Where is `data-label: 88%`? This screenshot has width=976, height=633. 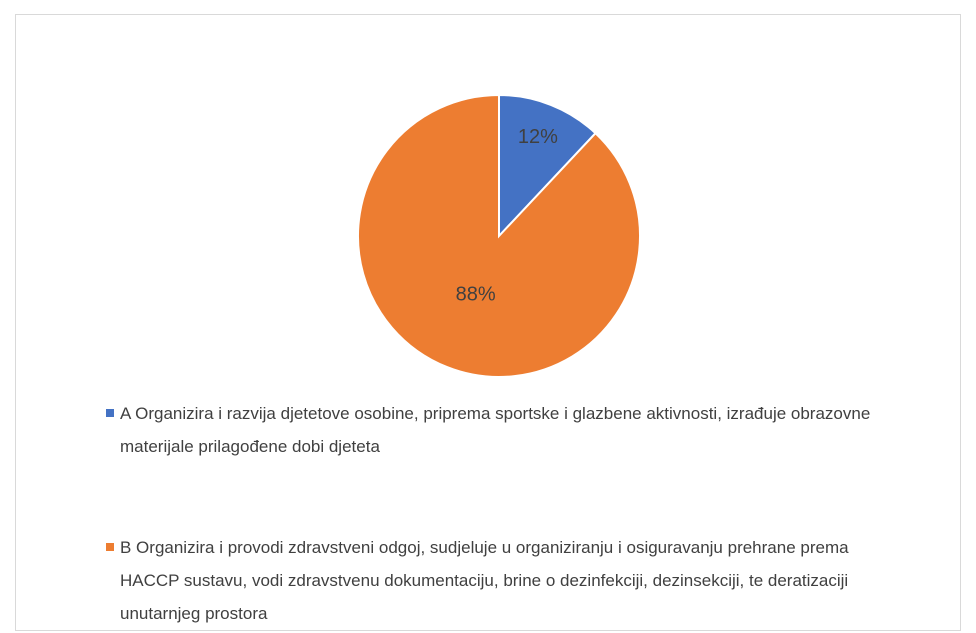
data-label: 88% is located at coordinates (476, 294).